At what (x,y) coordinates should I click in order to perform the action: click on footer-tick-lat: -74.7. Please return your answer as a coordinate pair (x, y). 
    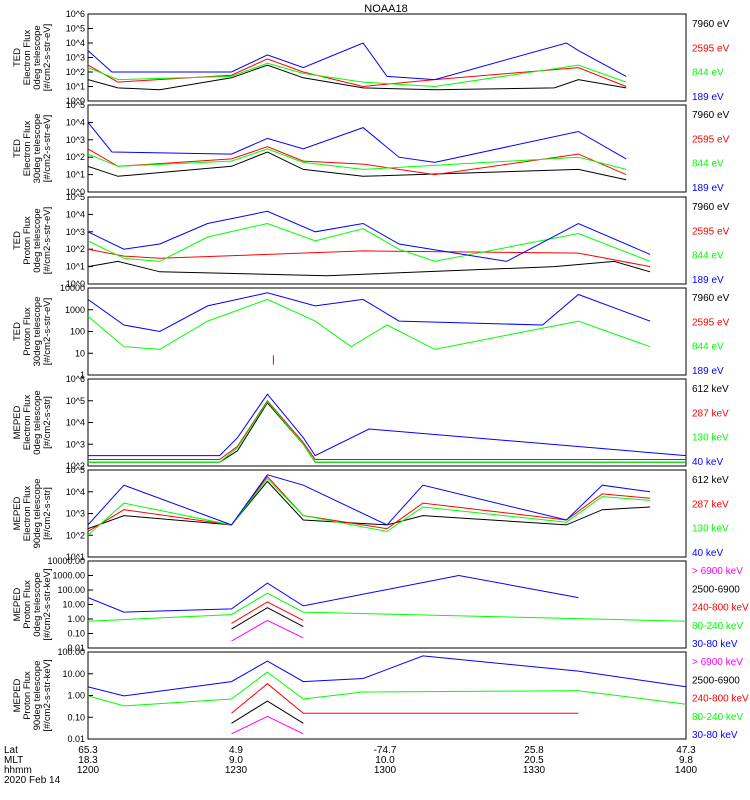
    Looking at the image, I should click on (385, 750).